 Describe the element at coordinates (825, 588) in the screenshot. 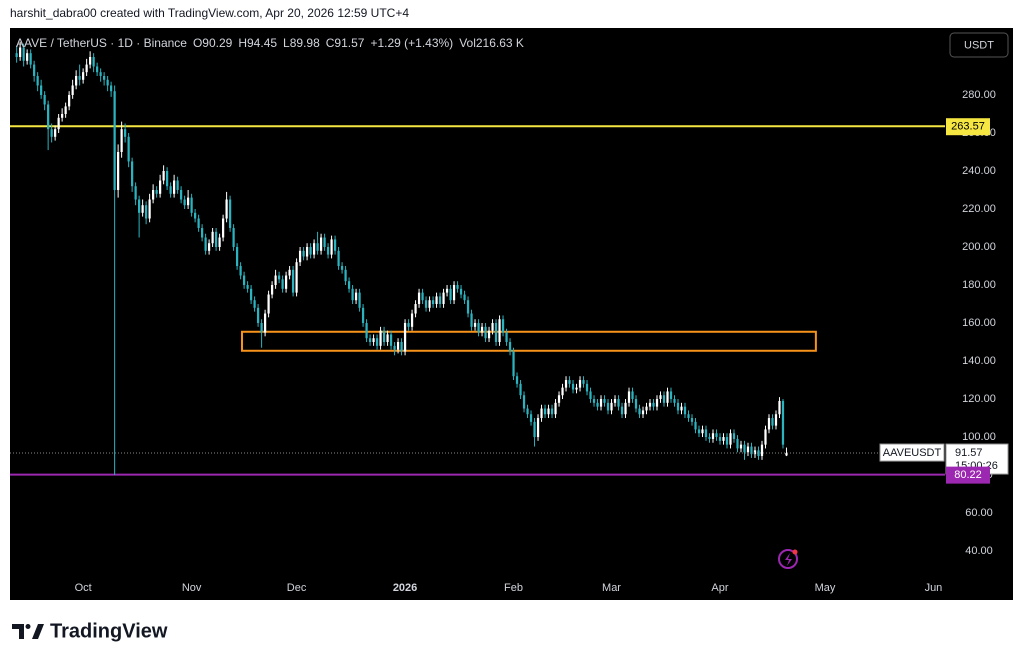

I see `x-tick-label: May` at that location.